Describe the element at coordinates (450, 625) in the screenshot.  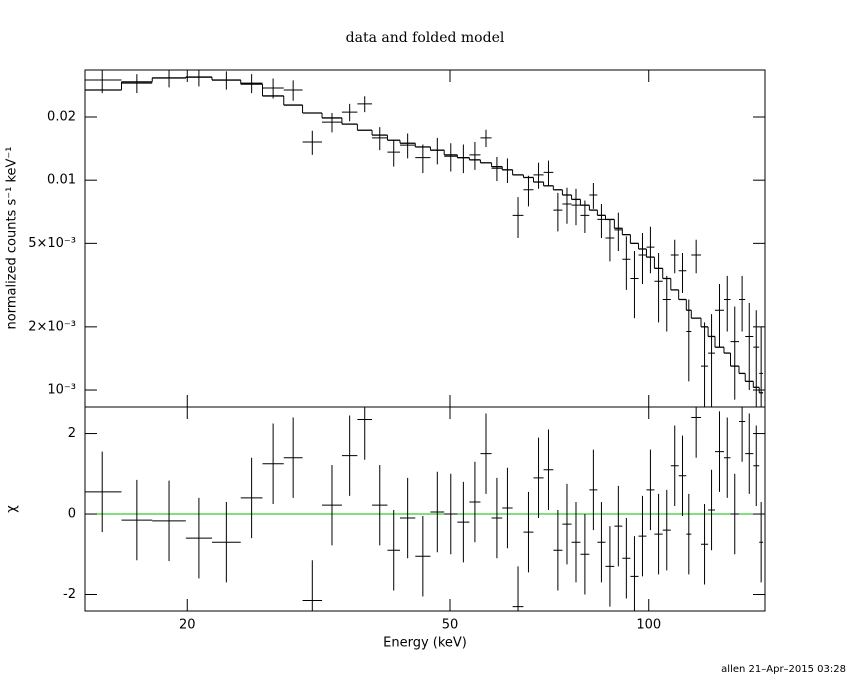
I see `x-tick-label: 50` at that location.